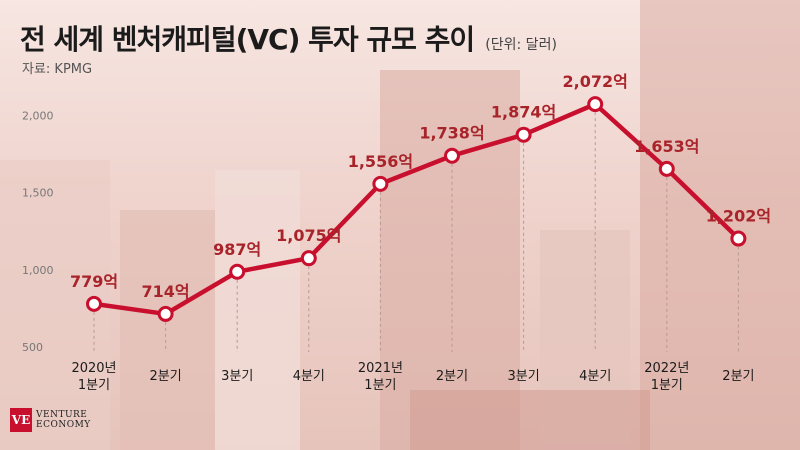 The width and height of the screenshot is (800, 450). I want to click on venture-economy-logo: VE VENTURE ECONOMY, so click(50, 420).